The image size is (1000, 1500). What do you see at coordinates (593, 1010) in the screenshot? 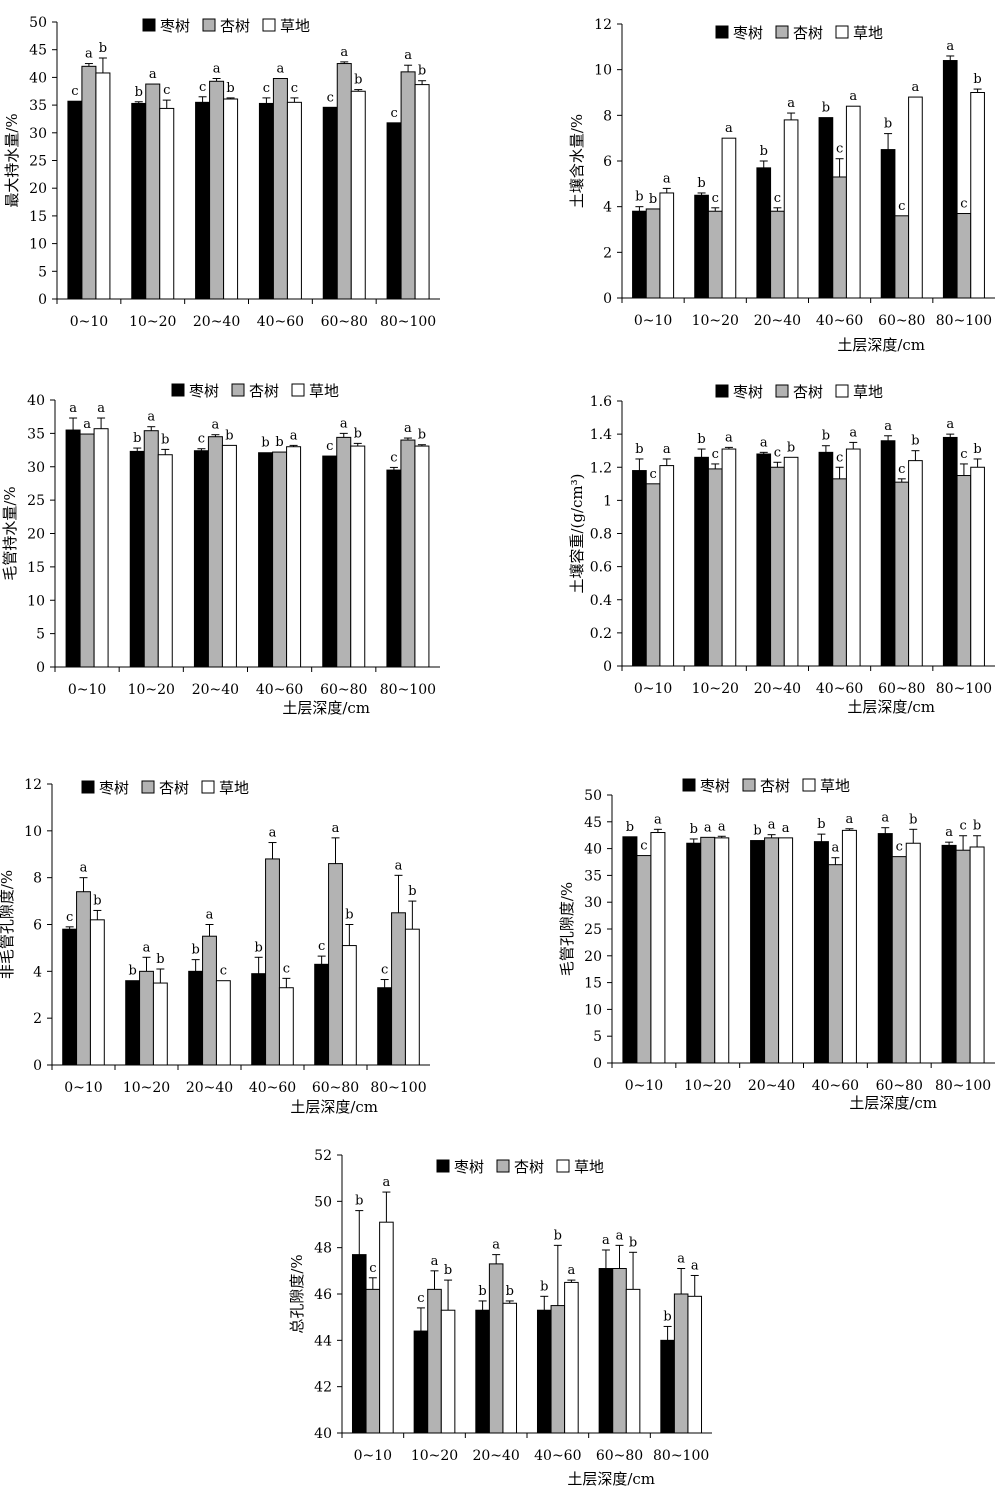
I see `y-tick-label: 10` at bounding box center [593, 1010].